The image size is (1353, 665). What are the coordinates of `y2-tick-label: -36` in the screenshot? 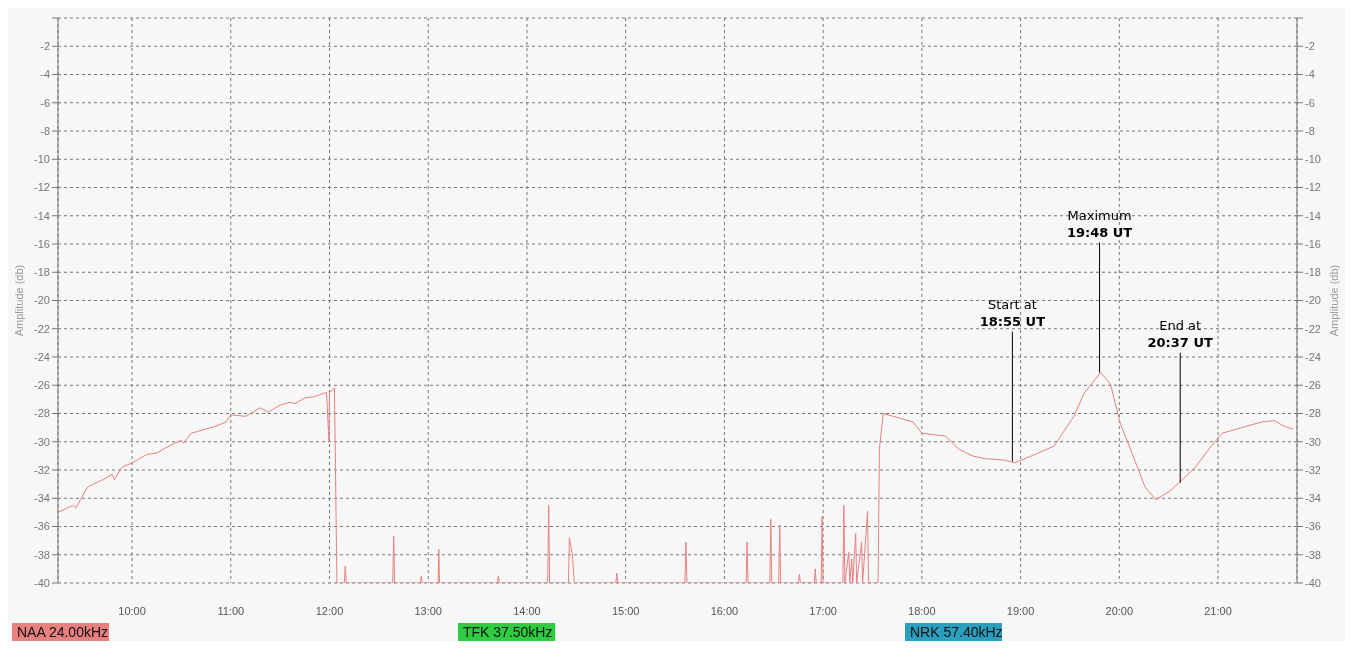 It's located at (1313, 526).